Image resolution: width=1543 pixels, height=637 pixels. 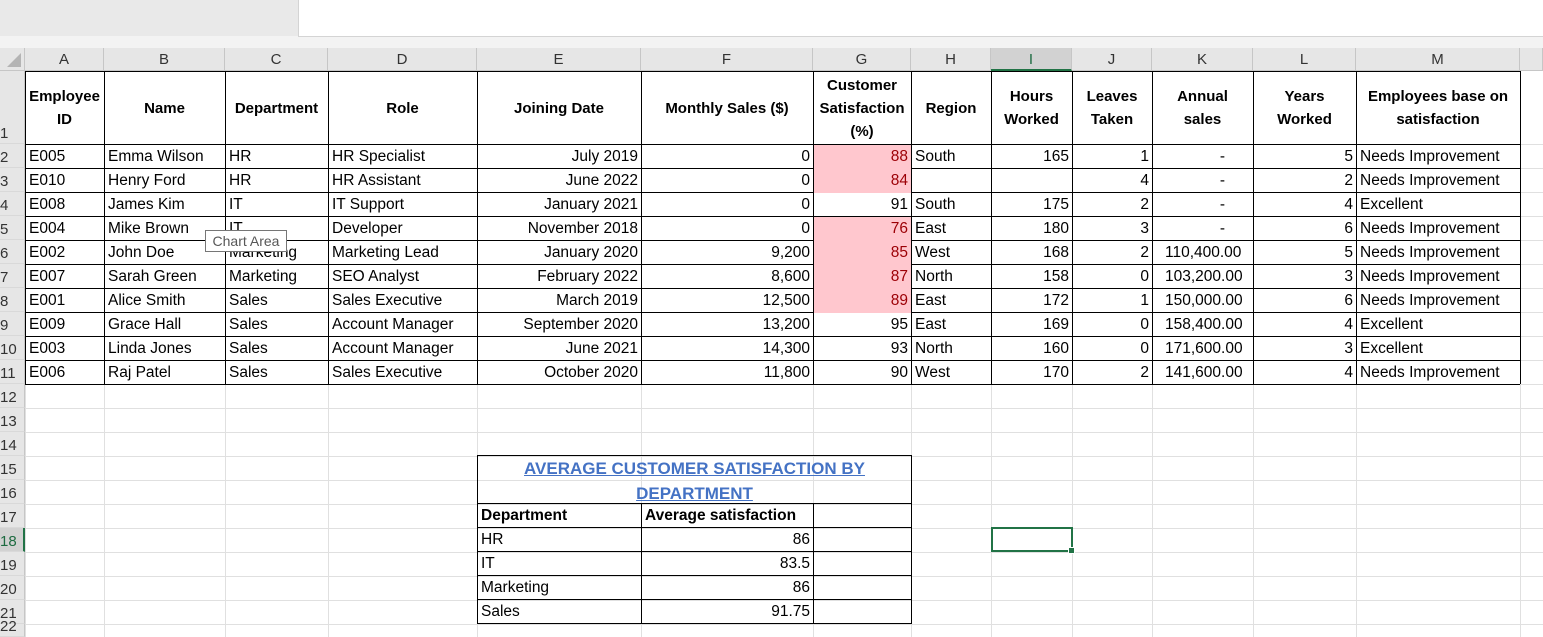 What do you see at coordinates (1204, 372) in the screenshot?
I see `cell-annual: 141,600.00` at bounding box center [1204, 372].